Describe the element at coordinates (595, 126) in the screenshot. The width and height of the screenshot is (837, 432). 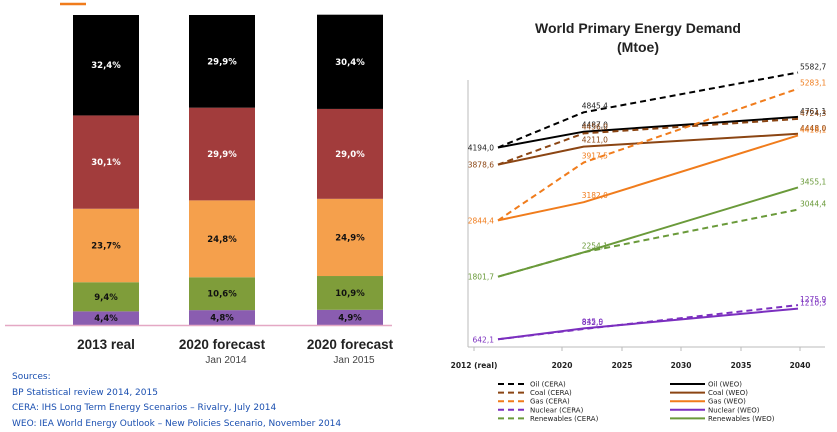
I see `data-label: 4456,0` at that location.